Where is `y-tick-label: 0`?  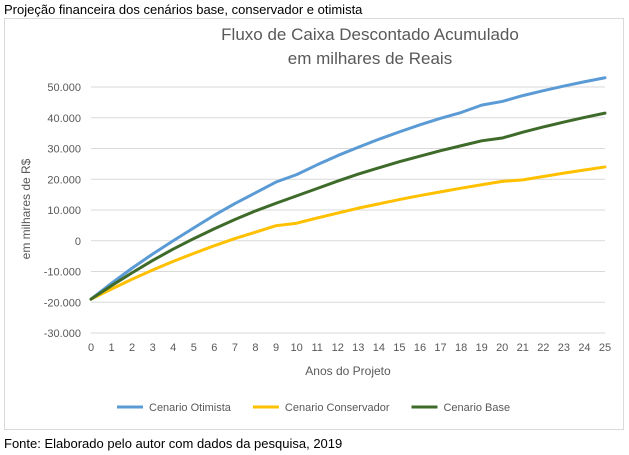 y-tick-label: 0 is located at coordinates (78, 242).